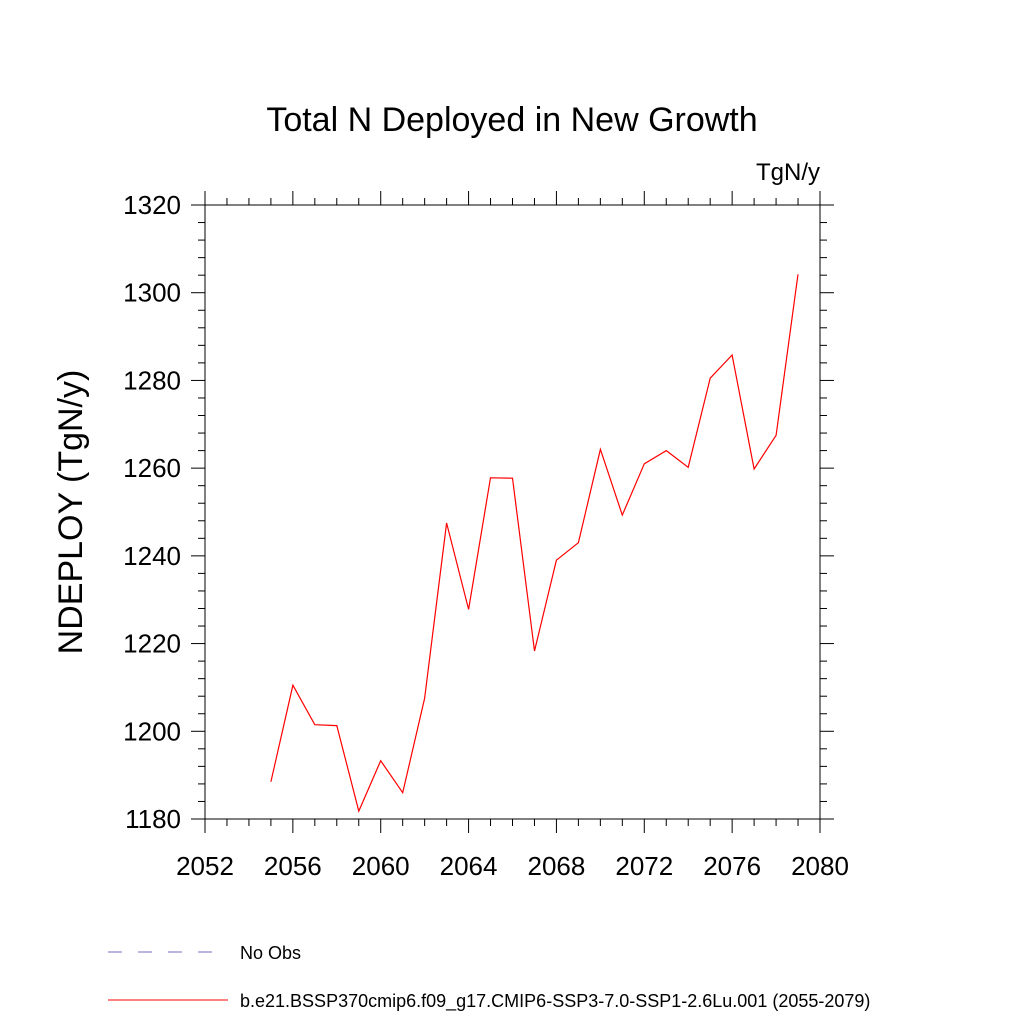 Image resolution: width=1024 pixels, height=1024 pixels. What do you see at coordinates (381, 866) in the screenshot?
I see `x-tick-label: 2060` at bounding box center [381, 866].